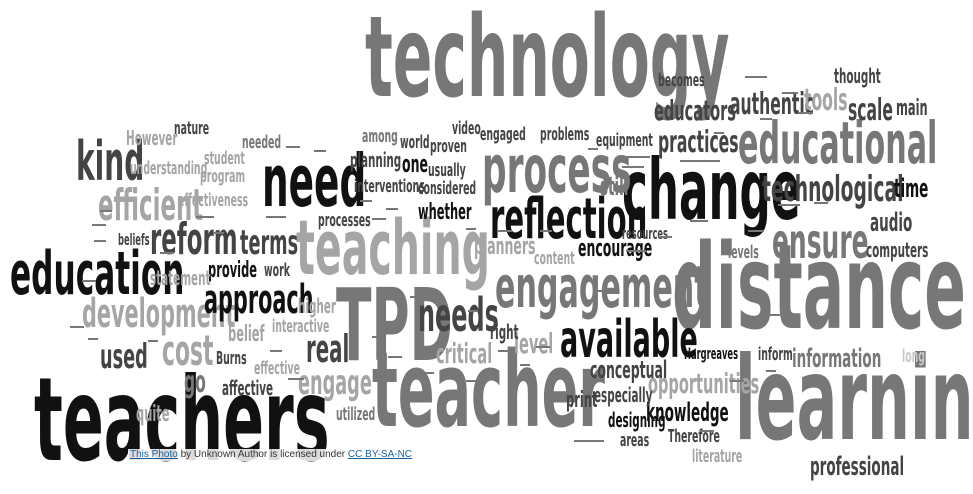 The height and width of the screenshot is (494, 973). I want to click on word-tools: tools, so click(826, 100).